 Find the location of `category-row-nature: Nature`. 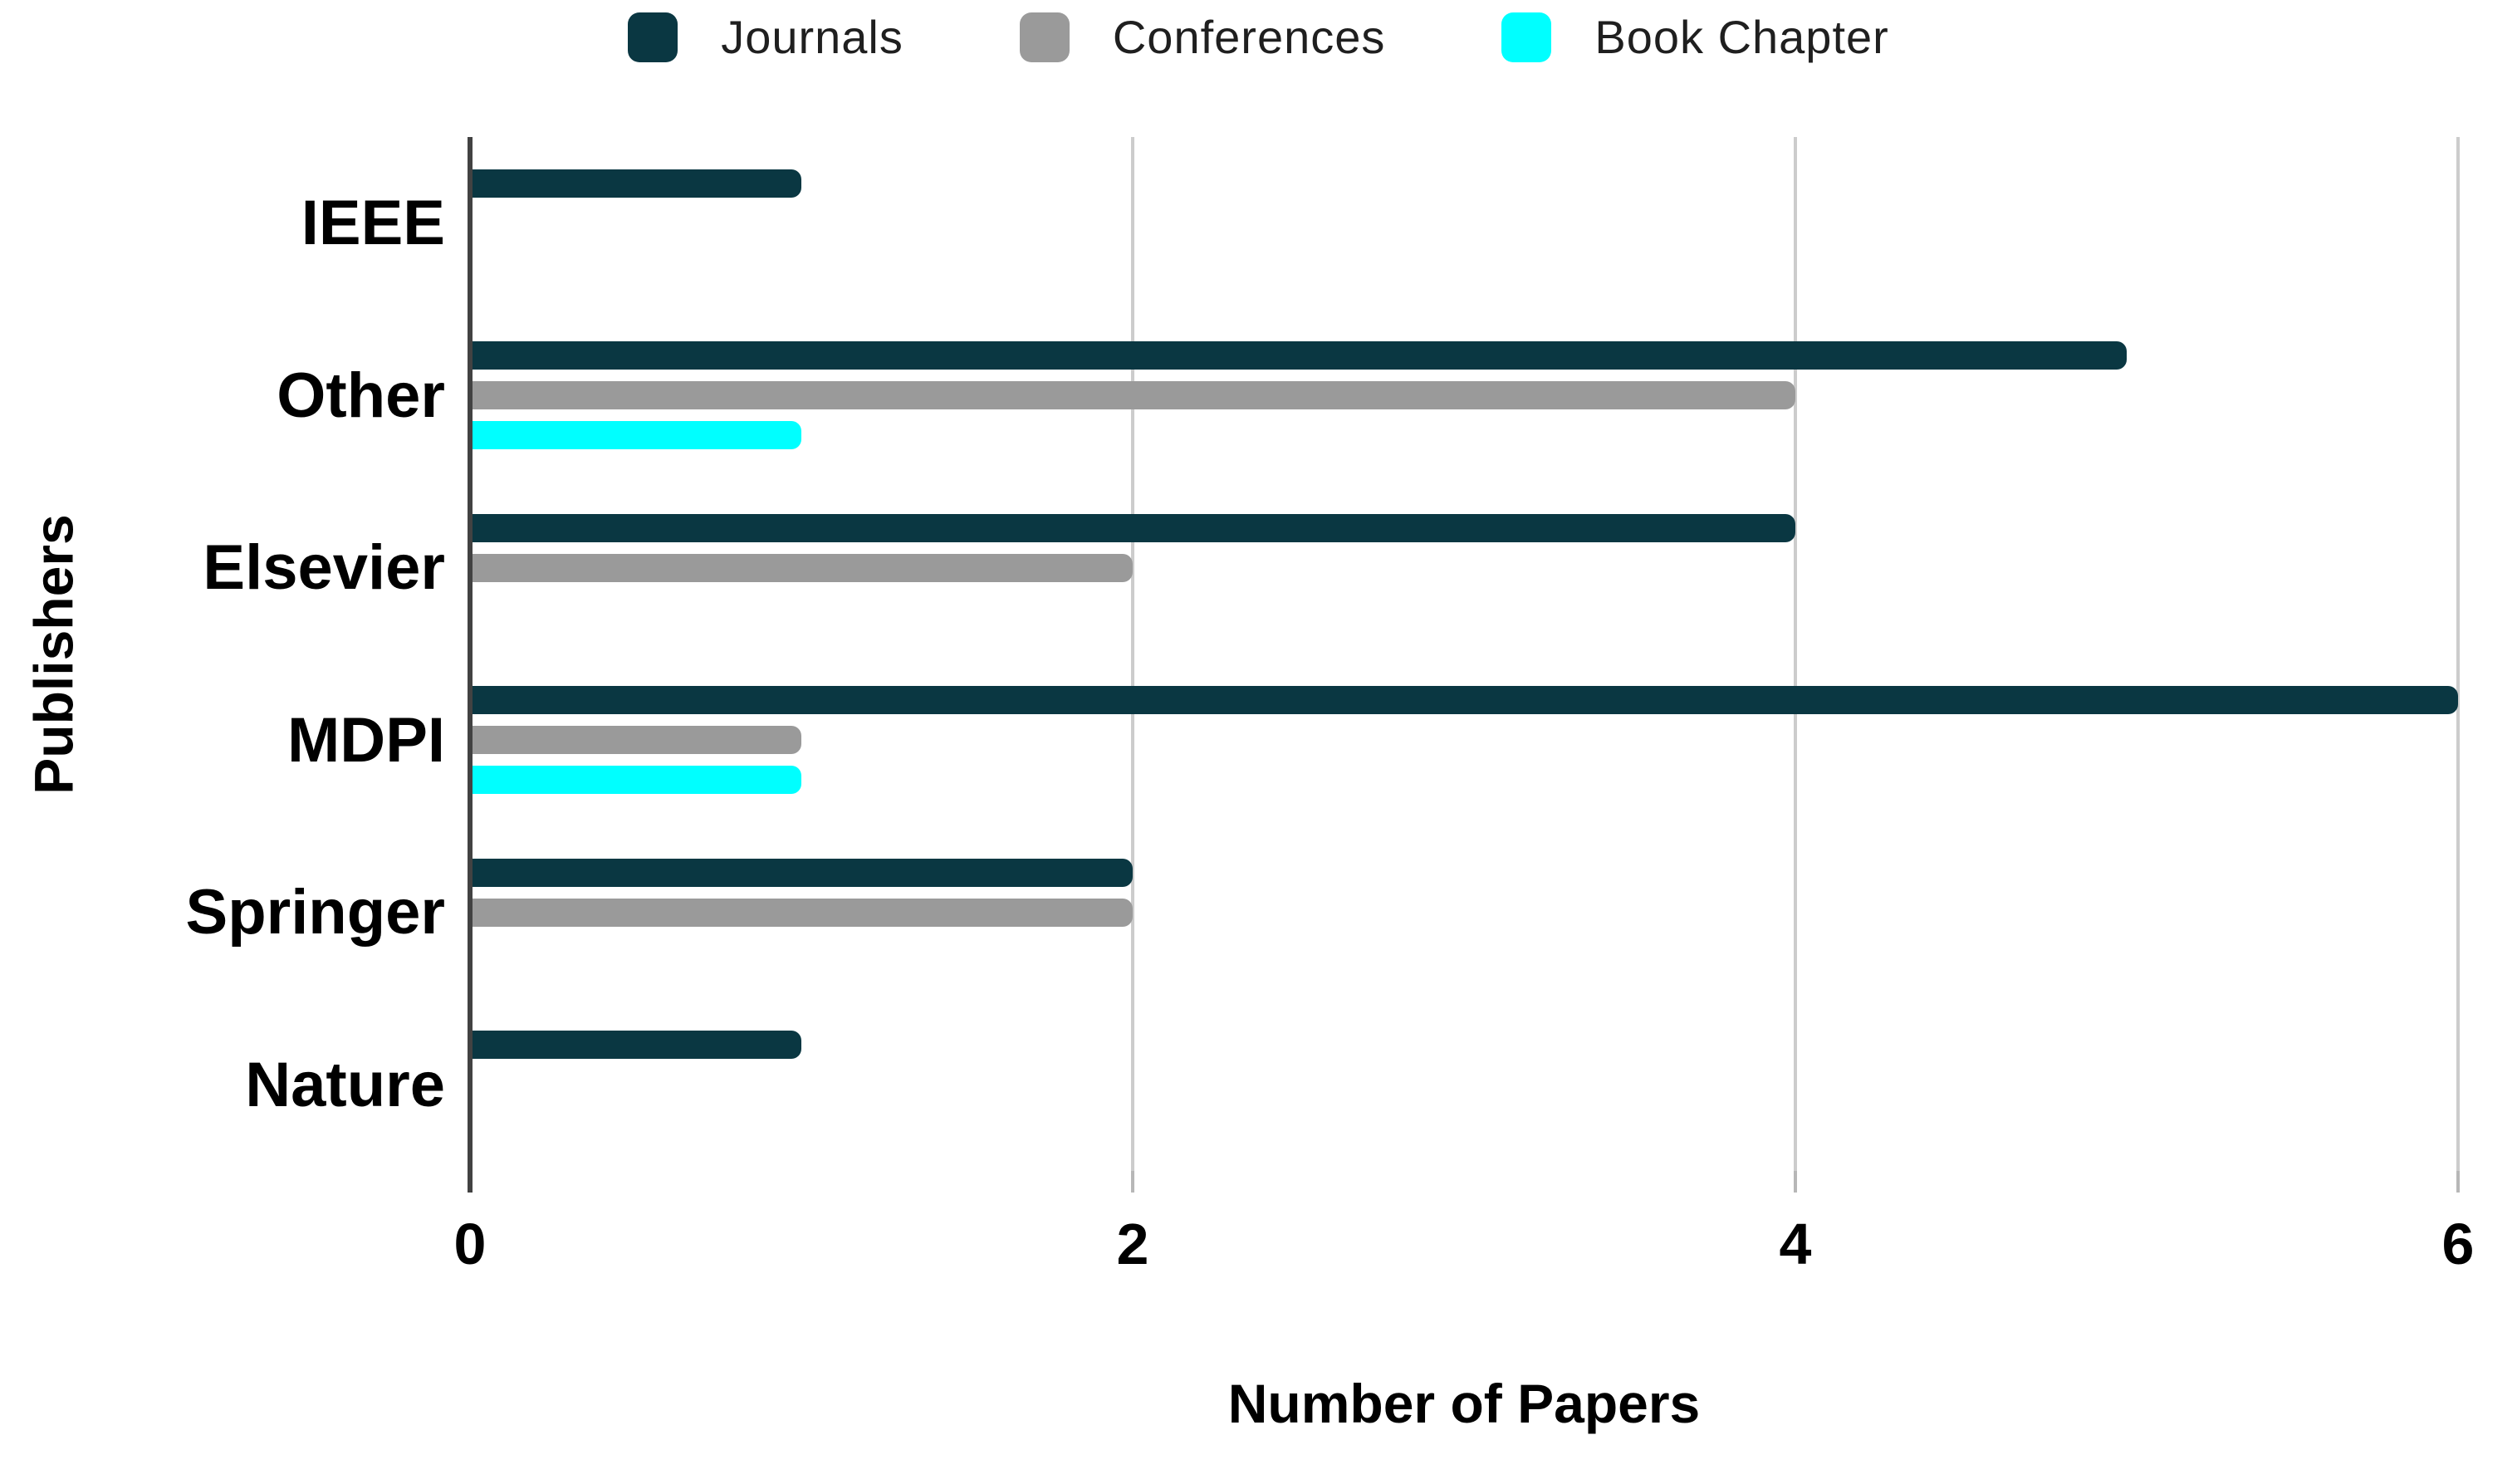

category-row-nature: Nature is located at coordinates (1352, 1085).